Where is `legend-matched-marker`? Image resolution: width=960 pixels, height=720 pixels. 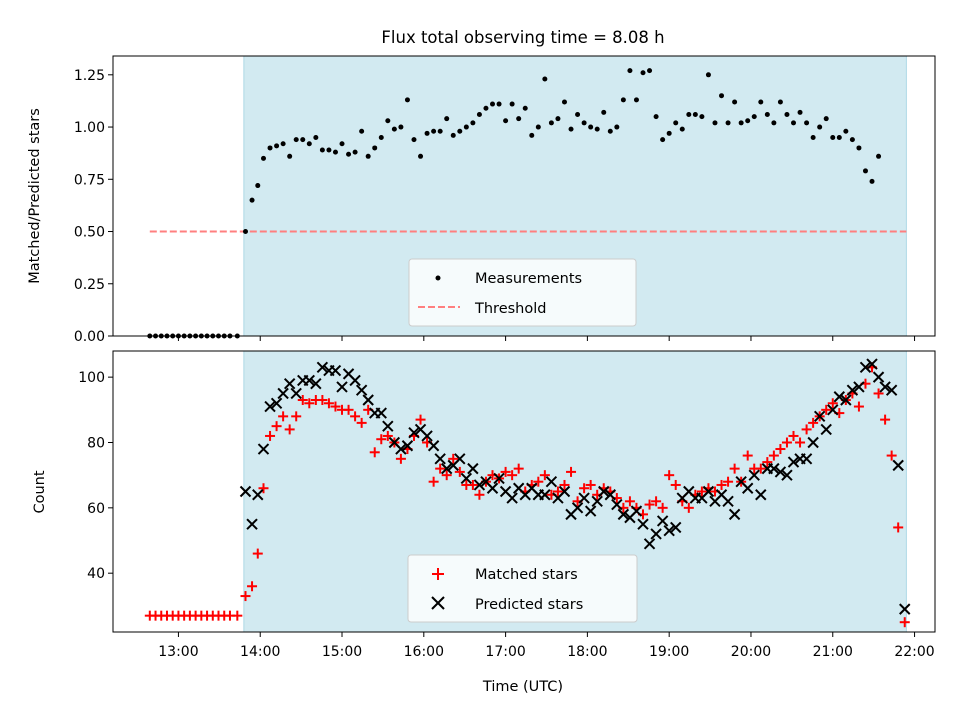 legend-matched-marker is located at coordinates (438, 574).